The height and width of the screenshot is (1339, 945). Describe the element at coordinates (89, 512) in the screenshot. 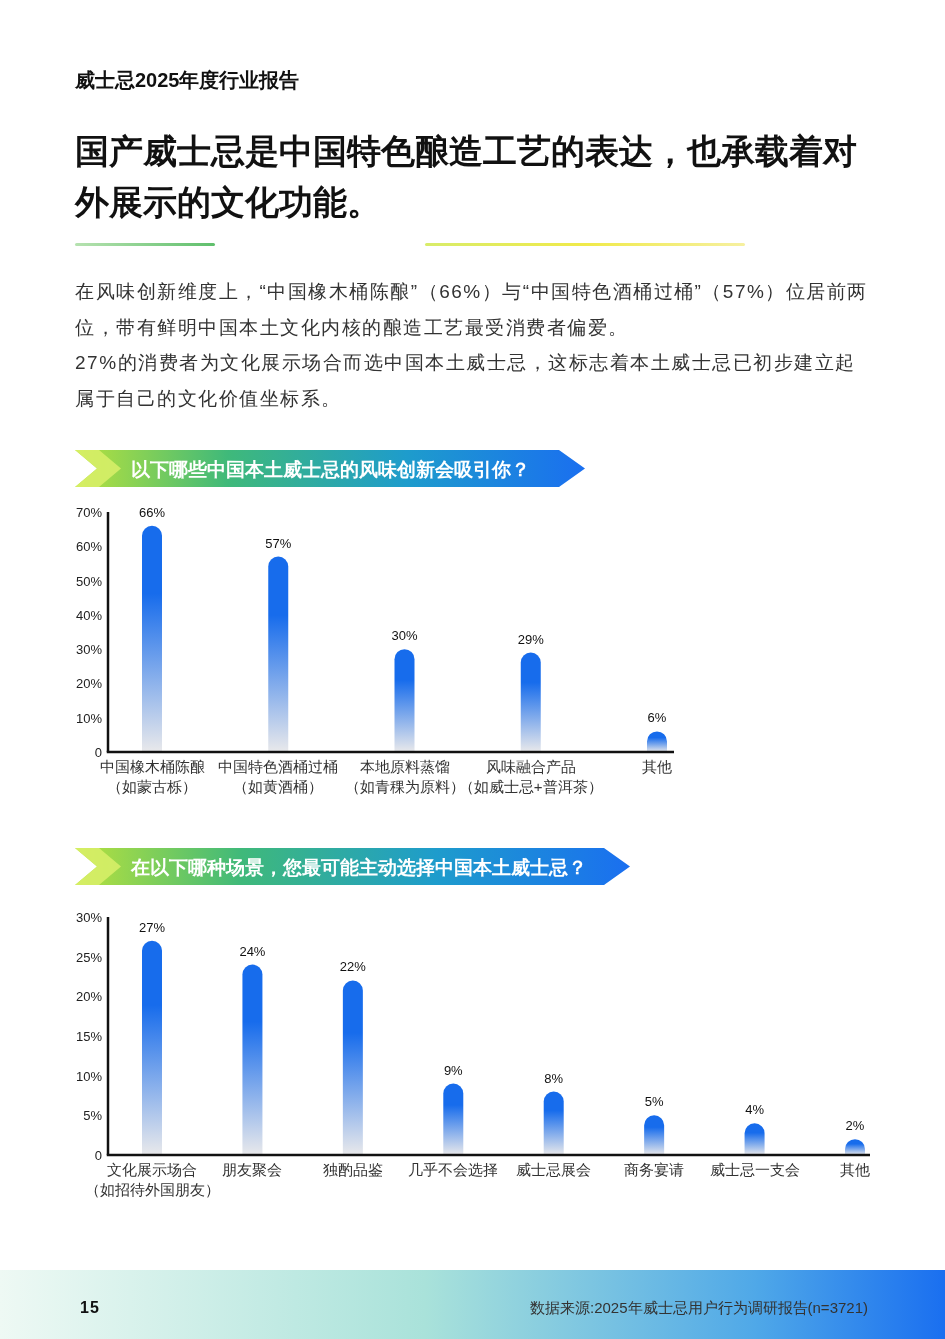

I see `y-tick-label: 70%` at that location.